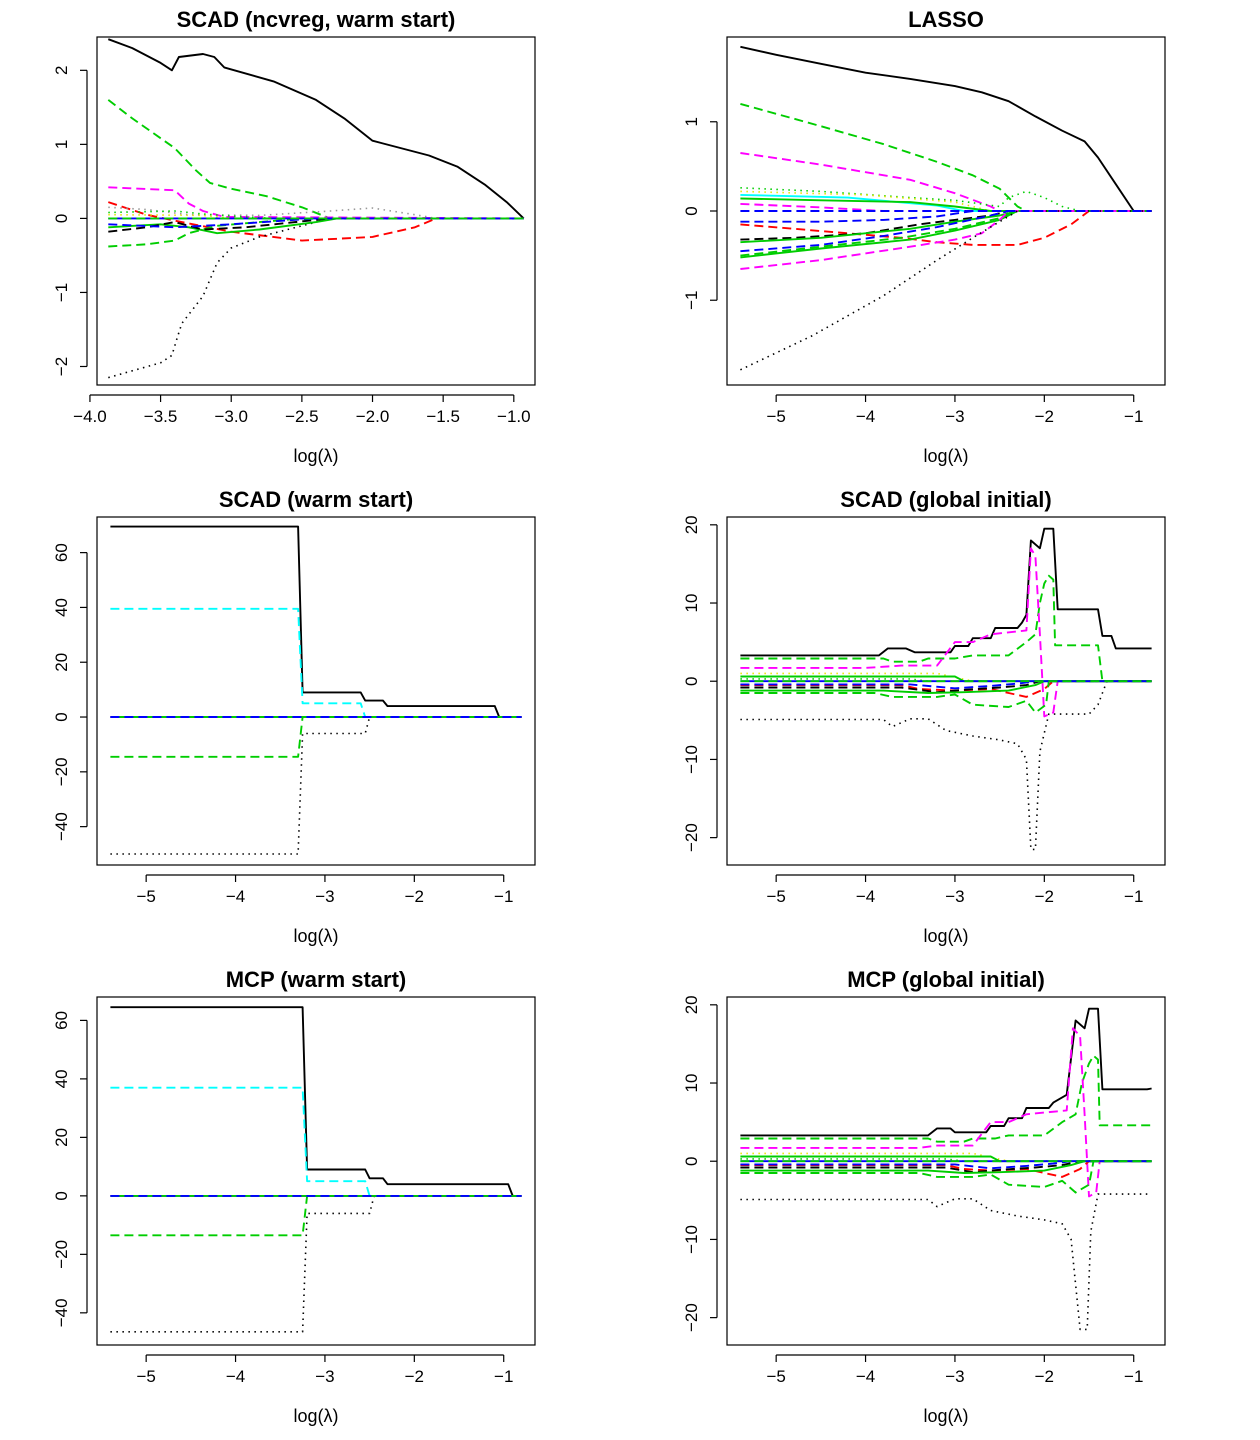  Describe the element at coordinates (61, 366) in the screenshot. I see `y-tick-label: −2` at that location.